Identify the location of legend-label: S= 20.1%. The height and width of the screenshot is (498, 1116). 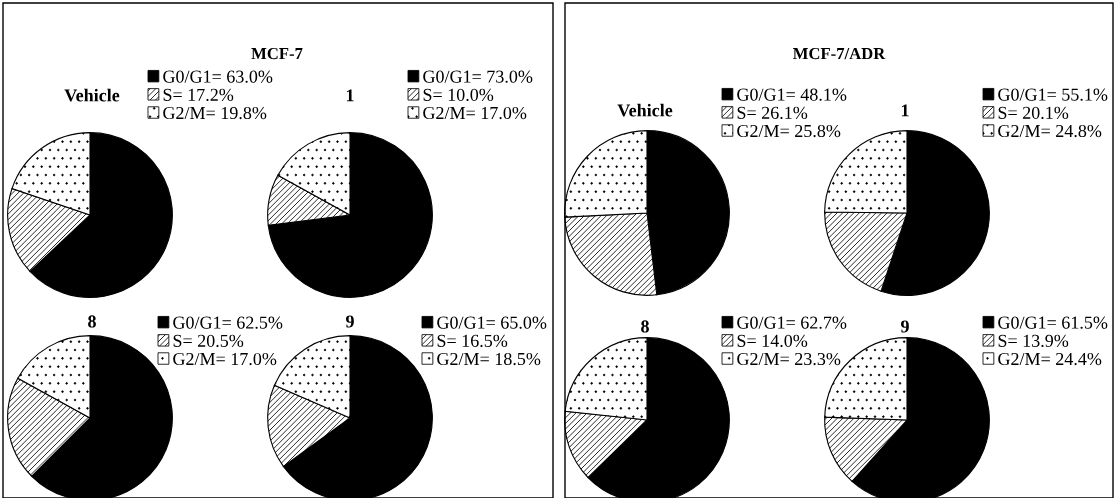
(1033, 112).